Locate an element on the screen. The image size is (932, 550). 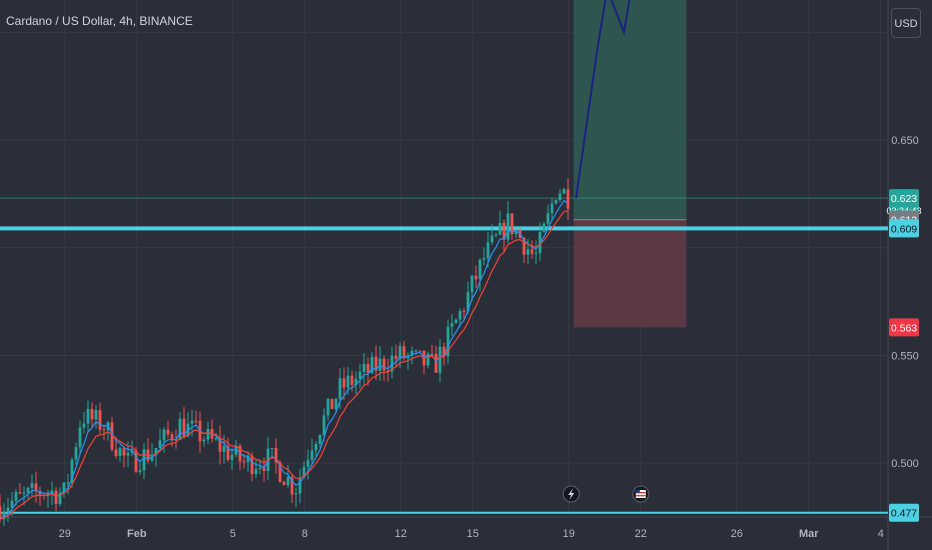
price-label-text: 0.609 is located at coordinates (904, 229).